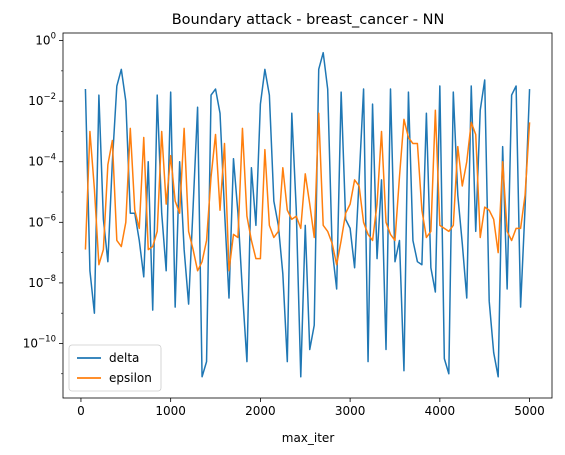 Image resolution: width=565 pixels, height=455 pixels. Describe the element at coordinates (124, 358) in the screenshot. I see `legend-label-delta: delta` at that location.